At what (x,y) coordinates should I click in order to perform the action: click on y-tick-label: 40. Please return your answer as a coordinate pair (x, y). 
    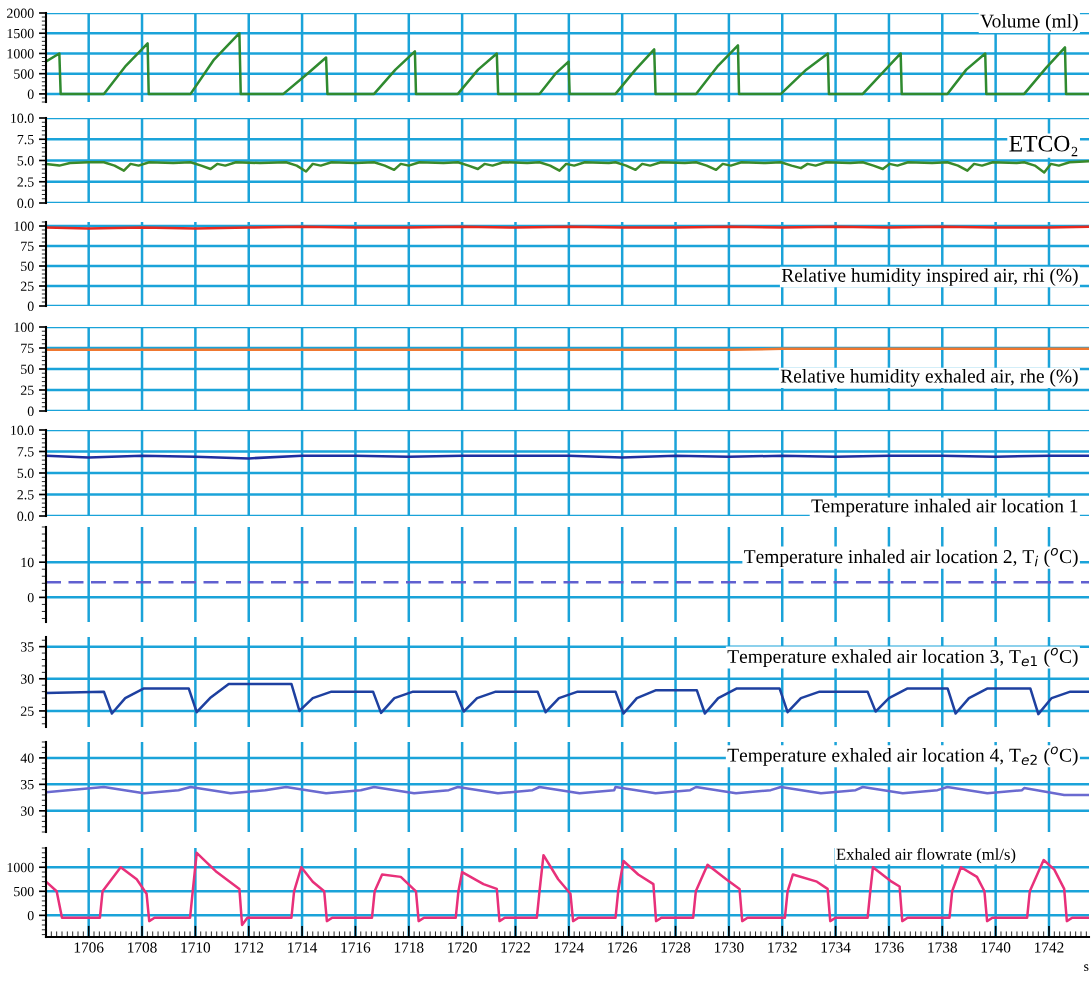
    Looking at the image, I should click on (27, 758).